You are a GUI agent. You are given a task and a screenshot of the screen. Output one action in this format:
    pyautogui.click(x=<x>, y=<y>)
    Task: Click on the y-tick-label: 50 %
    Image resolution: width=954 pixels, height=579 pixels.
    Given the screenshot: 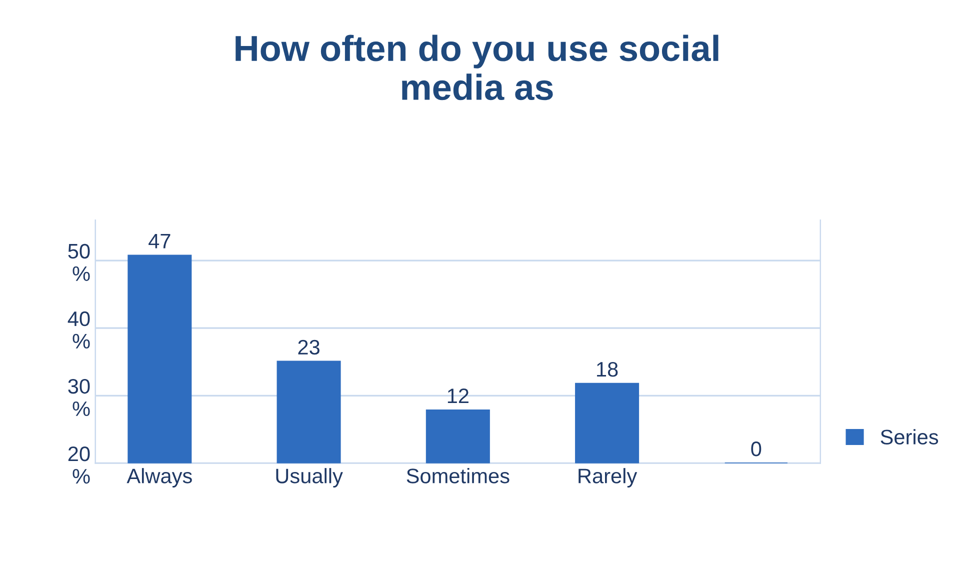 What is the action you would take?
    pyautogui.click(x=79, y=262)
    